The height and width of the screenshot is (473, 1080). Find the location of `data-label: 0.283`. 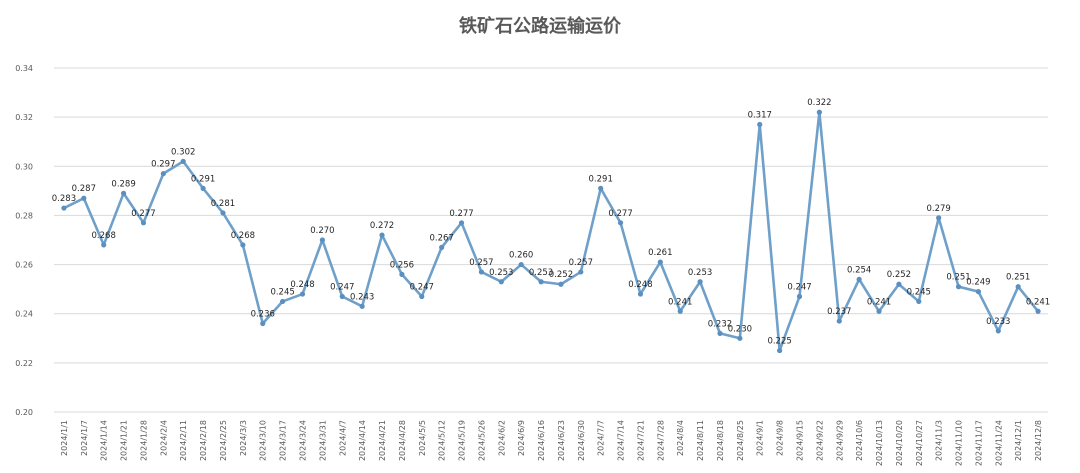

data-label: 0.283 is located at coordinates (64, 199).